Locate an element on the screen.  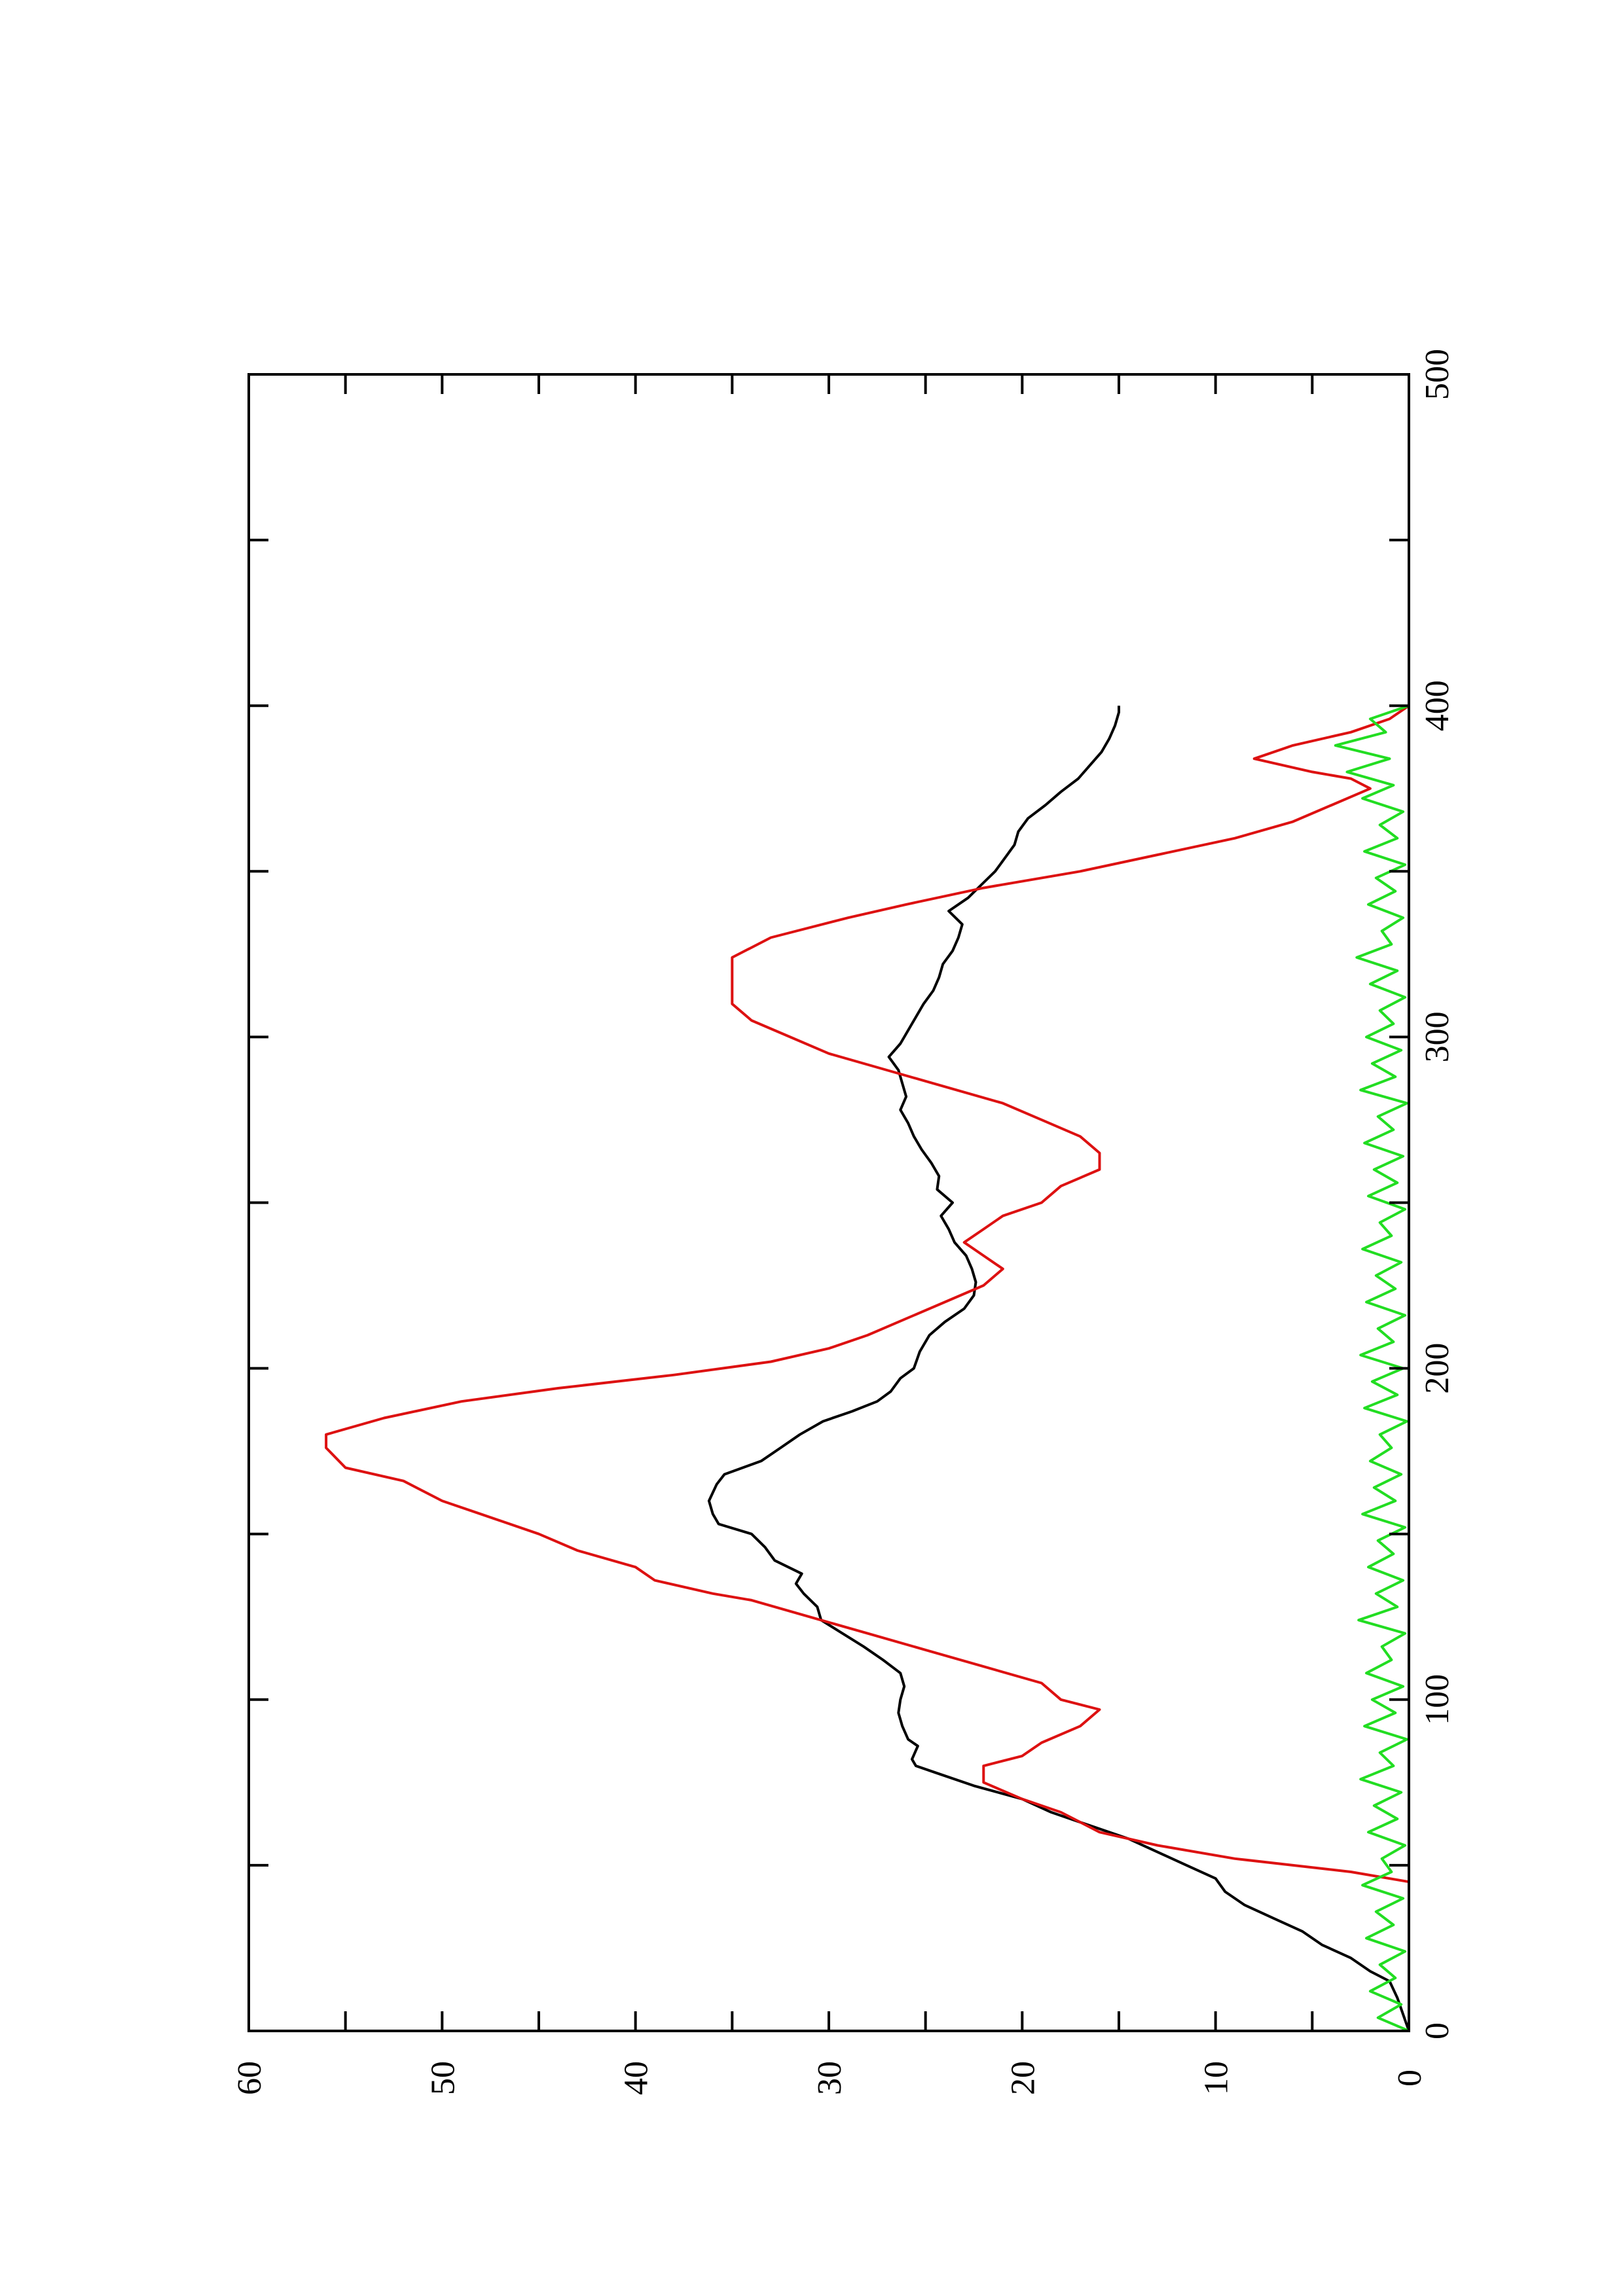
x-tick-label-0: 0 is located at coordinates (1437, 2030).